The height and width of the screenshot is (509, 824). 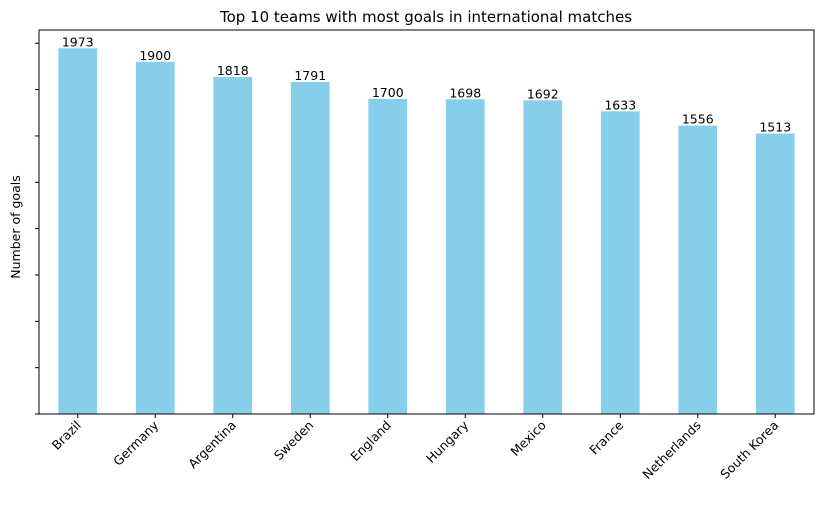 What do you see at coordinates (698, 269) in the screenshot?
I see `bar-netherlands` at bounding box center [698, 269].